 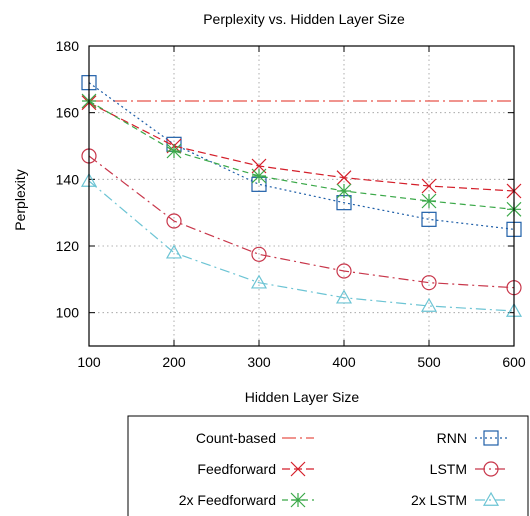 What do you see at coordinates (259, 362) in the screenshot?
I see `x-tick-label: 300` at bounding box center [259, 362].